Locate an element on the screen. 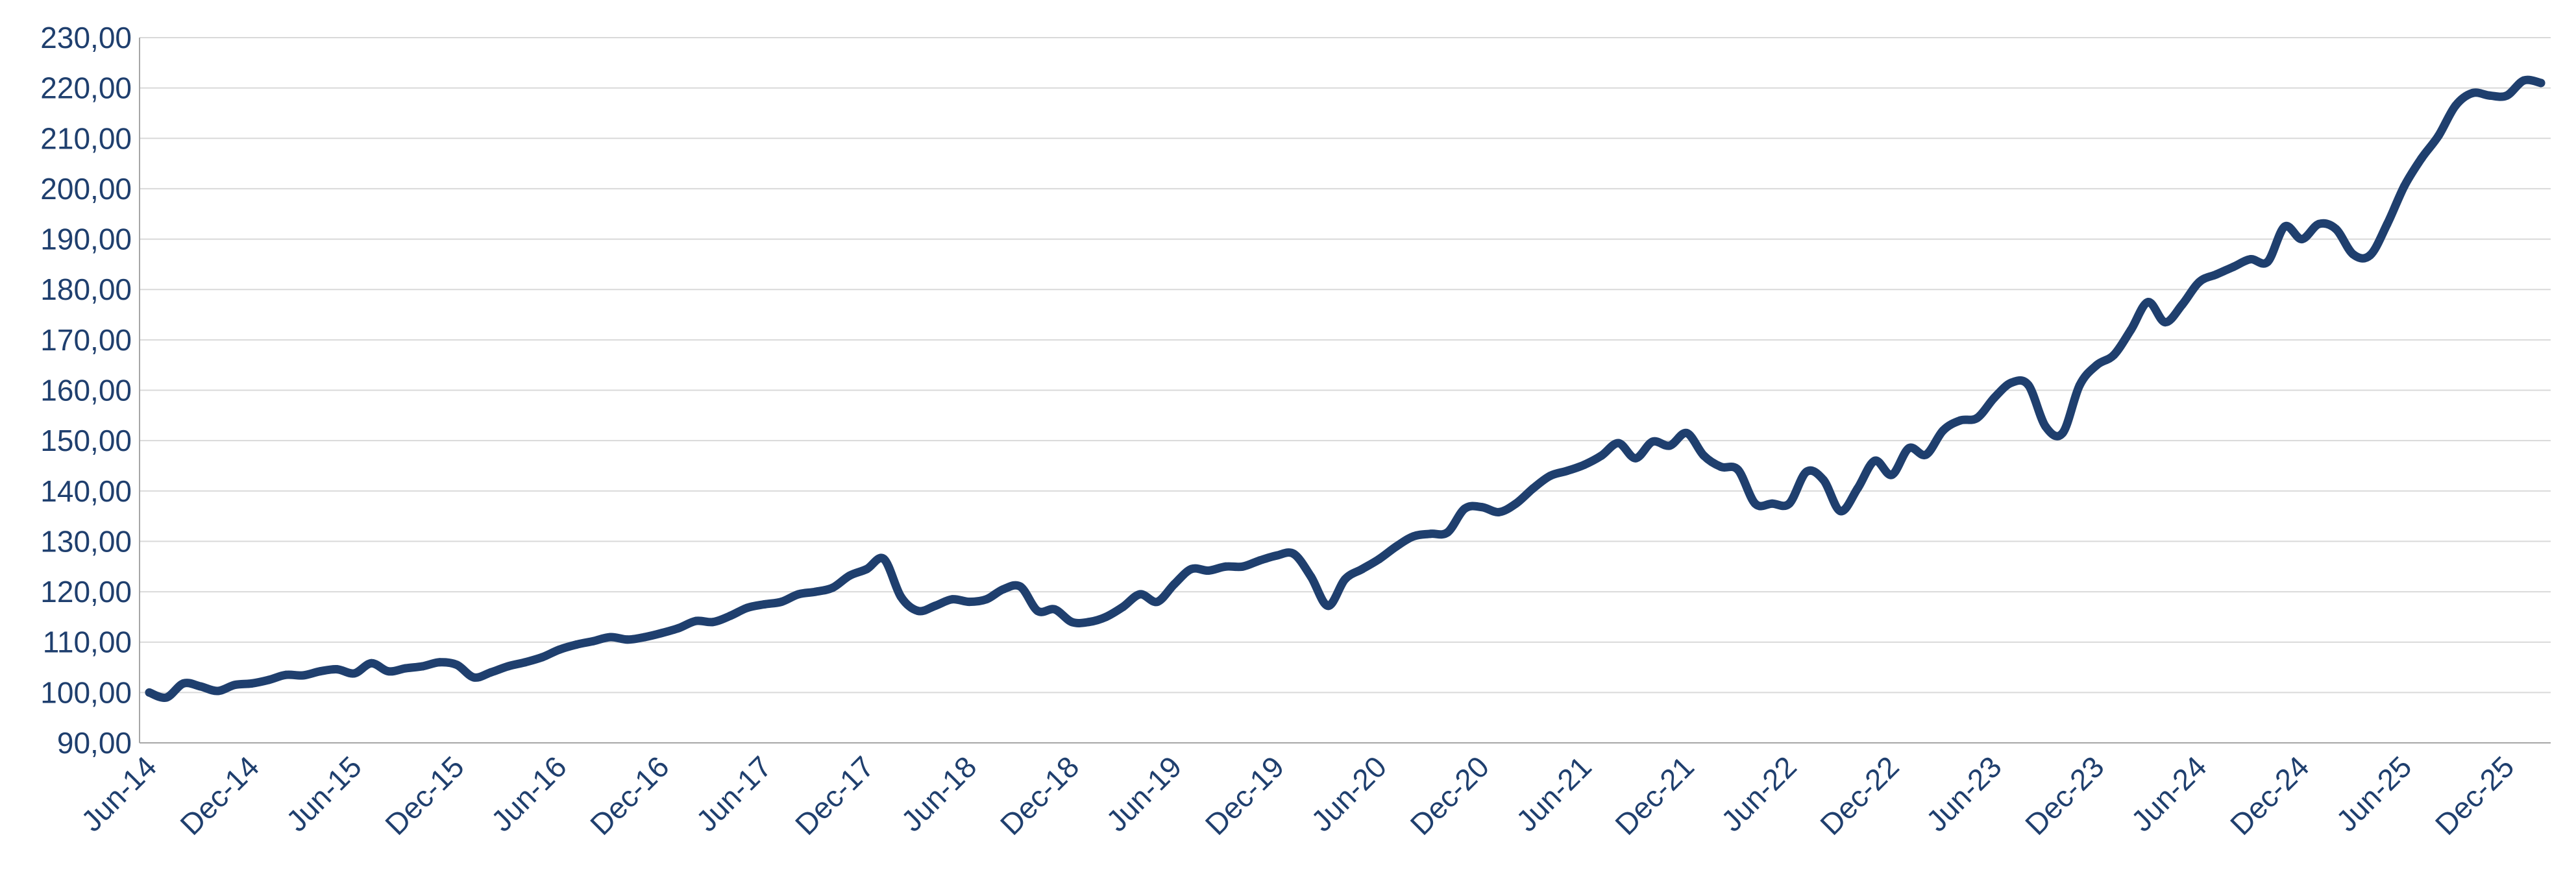 This screenshot has width=2576, height=883. x-tick-label: Jun-19 is located at coordinates (1143, 793).